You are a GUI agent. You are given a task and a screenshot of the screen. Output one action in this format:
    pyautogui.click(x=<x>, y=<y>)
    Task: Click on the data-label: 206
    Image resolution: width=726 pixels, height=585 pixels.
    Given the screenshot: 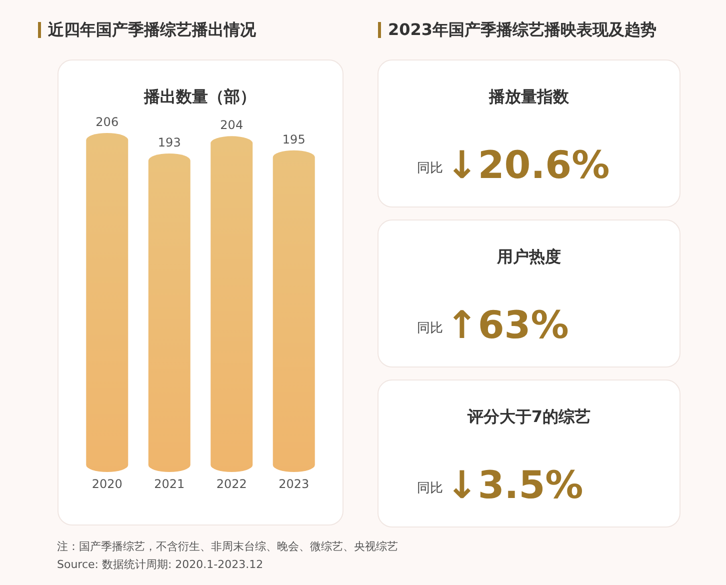 What is the action you would take?
    pyautogui.click(x=107, y=122)
    